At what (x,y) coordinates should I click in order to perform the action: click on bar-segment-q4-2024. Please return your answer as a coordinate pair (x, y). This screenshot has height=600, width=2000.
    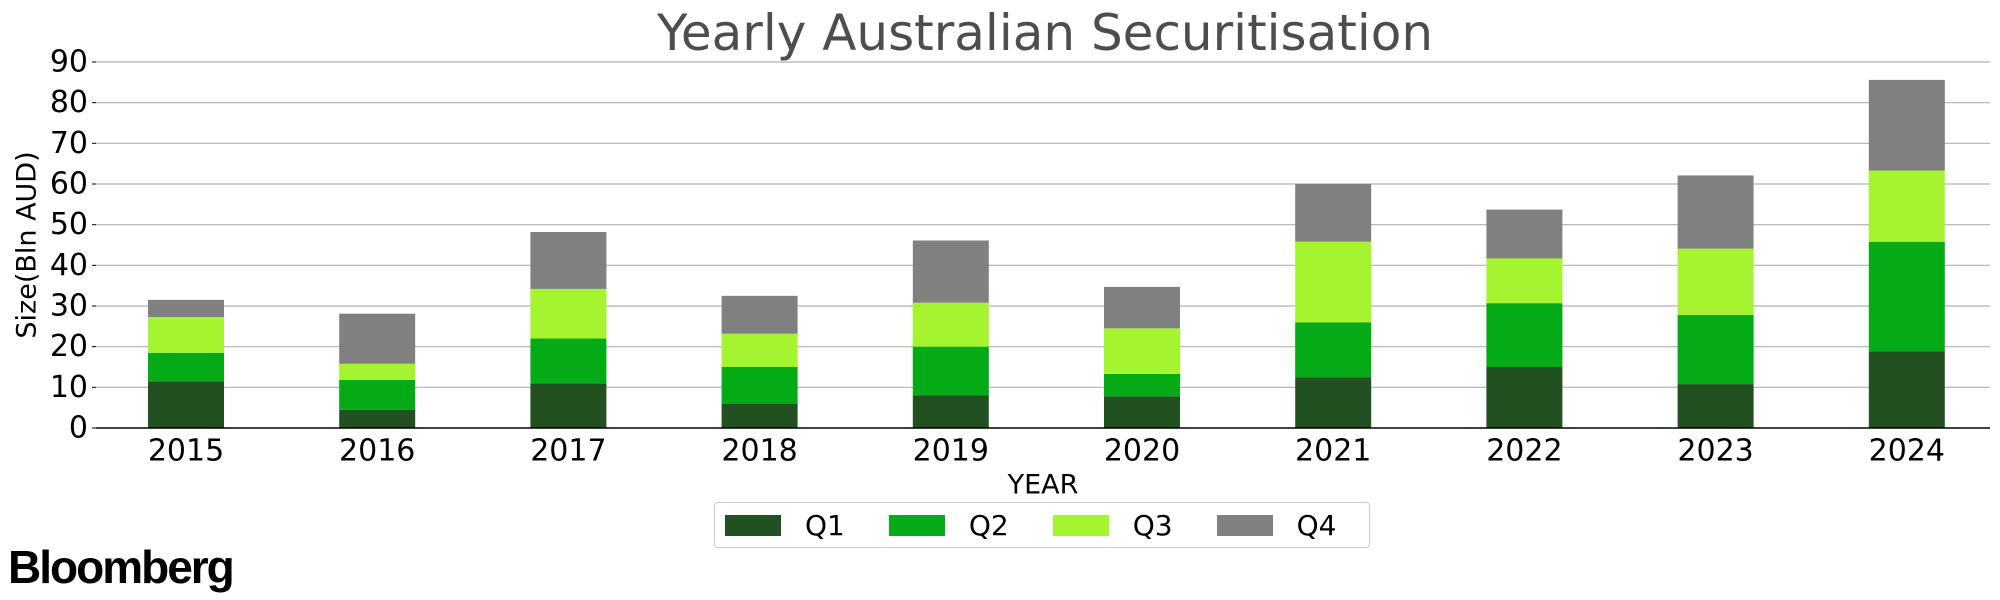
    Looking at the image, I should click on (1906, 125).